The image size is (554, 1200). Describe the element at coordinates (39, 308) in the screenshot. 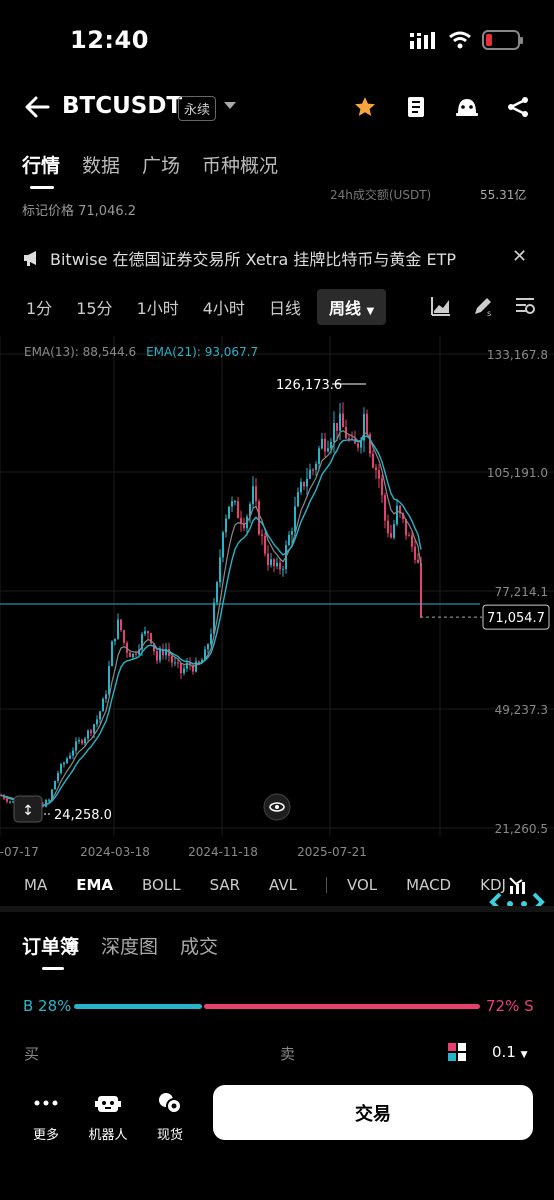

I see `interval-1m: 1分` at that location.